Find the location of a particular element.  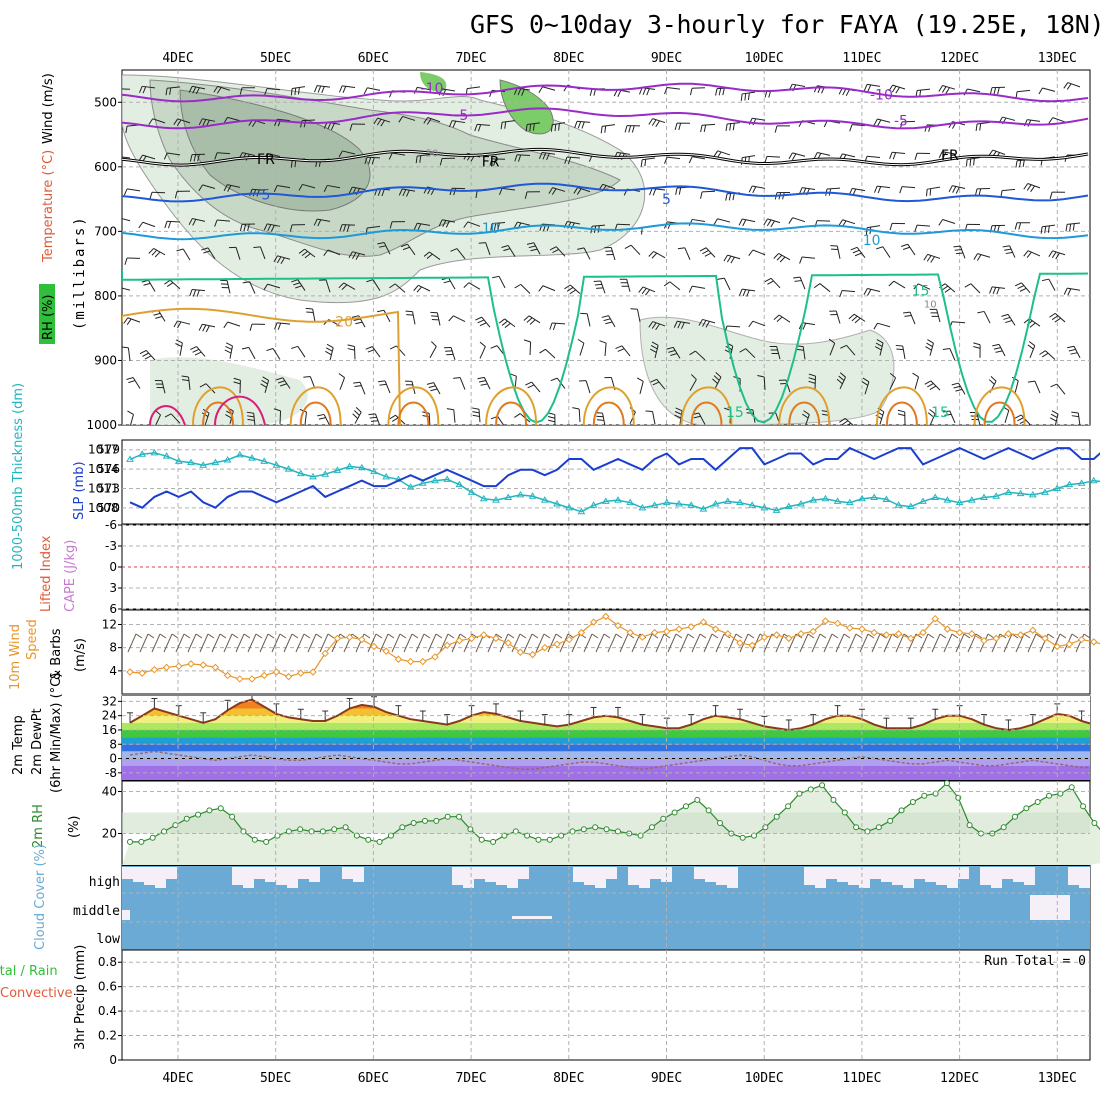

thickness-tick-label: 579 is located at coordinates (108, 450).